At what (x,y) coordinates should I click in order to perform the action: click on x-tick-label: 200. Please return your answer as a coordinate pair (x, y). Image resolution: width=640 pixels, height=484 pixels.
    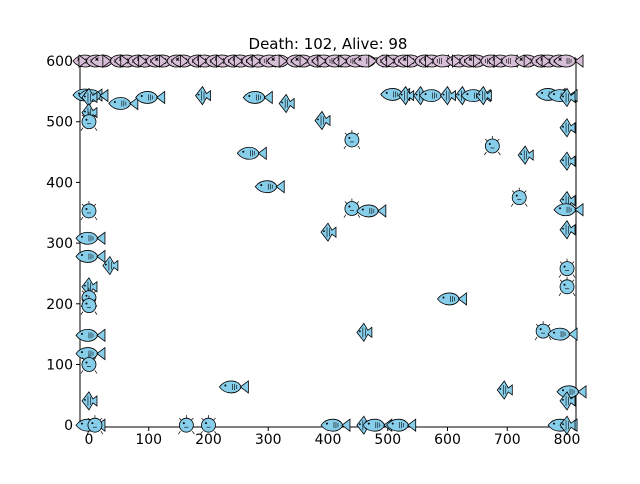
    Looking at the image, I should click on (208, 440).